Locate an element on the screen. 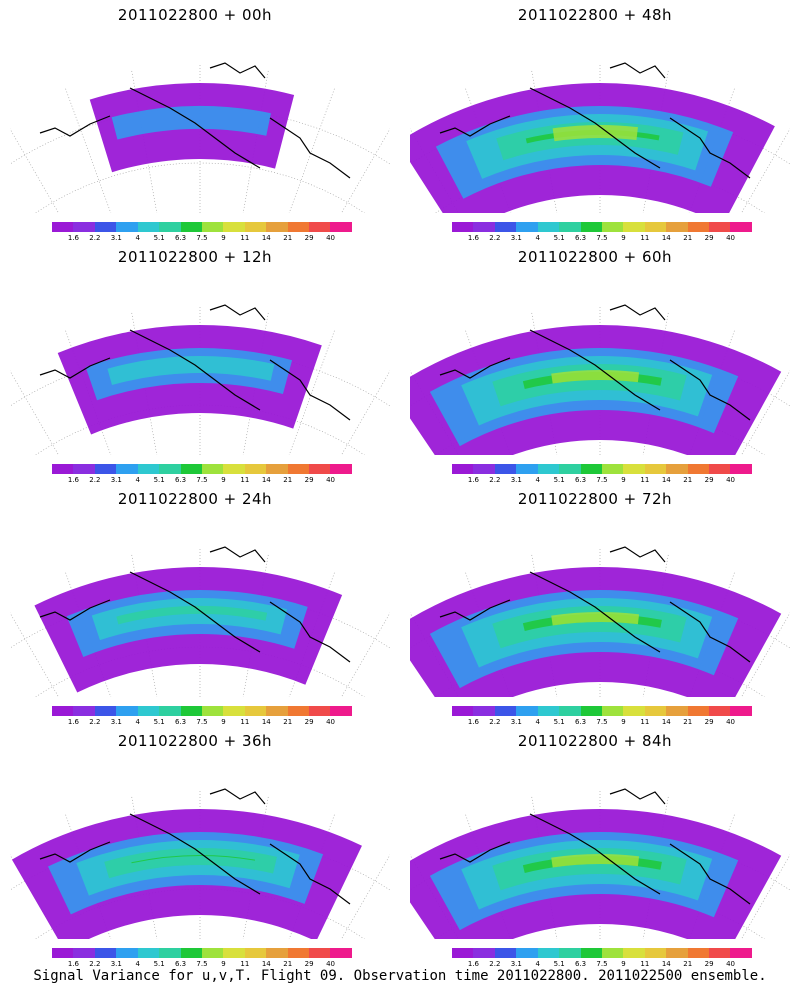  panel-title: 2011022800 + 60h is located at coordinates (595, 257).